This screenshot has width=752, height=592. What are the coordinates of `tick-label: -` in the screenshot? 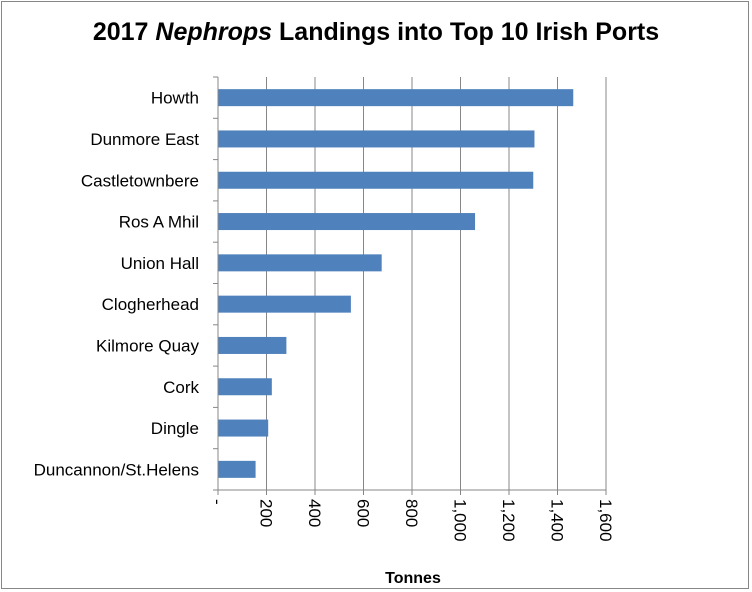 It's located at (217, 502).